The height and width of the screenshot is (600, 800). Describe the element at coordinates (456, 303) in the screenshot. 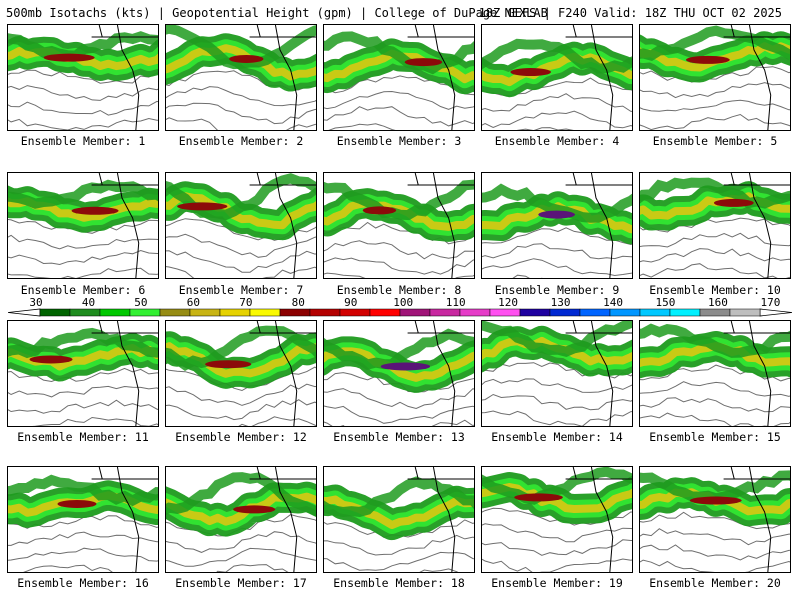

I see `colorbar-tick-label: 110` at that location.